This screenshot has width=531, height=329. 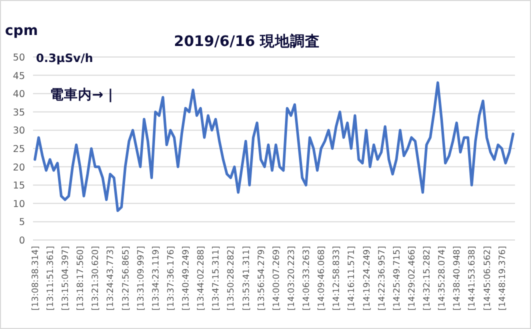 What do you see at coordinates (487, 278) in the screenshot?
I see `x-tick-label: [14:45:06.562]` at bounding box center [487, 278].